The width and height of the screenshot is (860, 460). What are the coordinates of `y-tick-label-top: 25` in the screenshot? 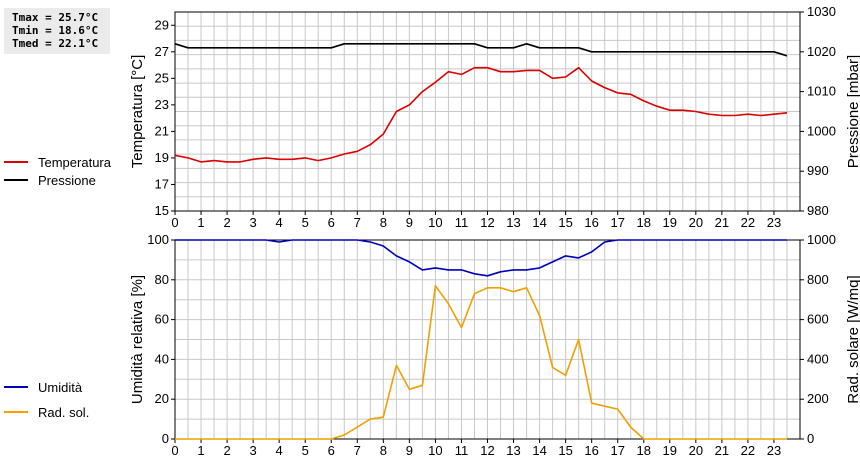 It's located at (162, 77).